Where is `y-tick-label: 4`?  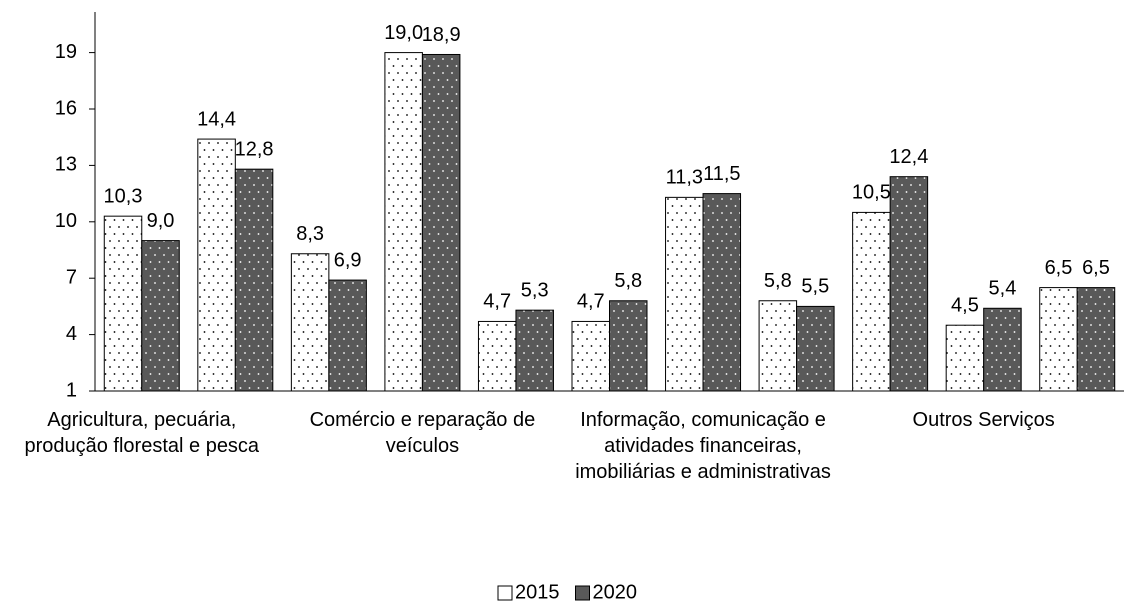 y-tick-label: 4 is located at coordinates (71, 334).